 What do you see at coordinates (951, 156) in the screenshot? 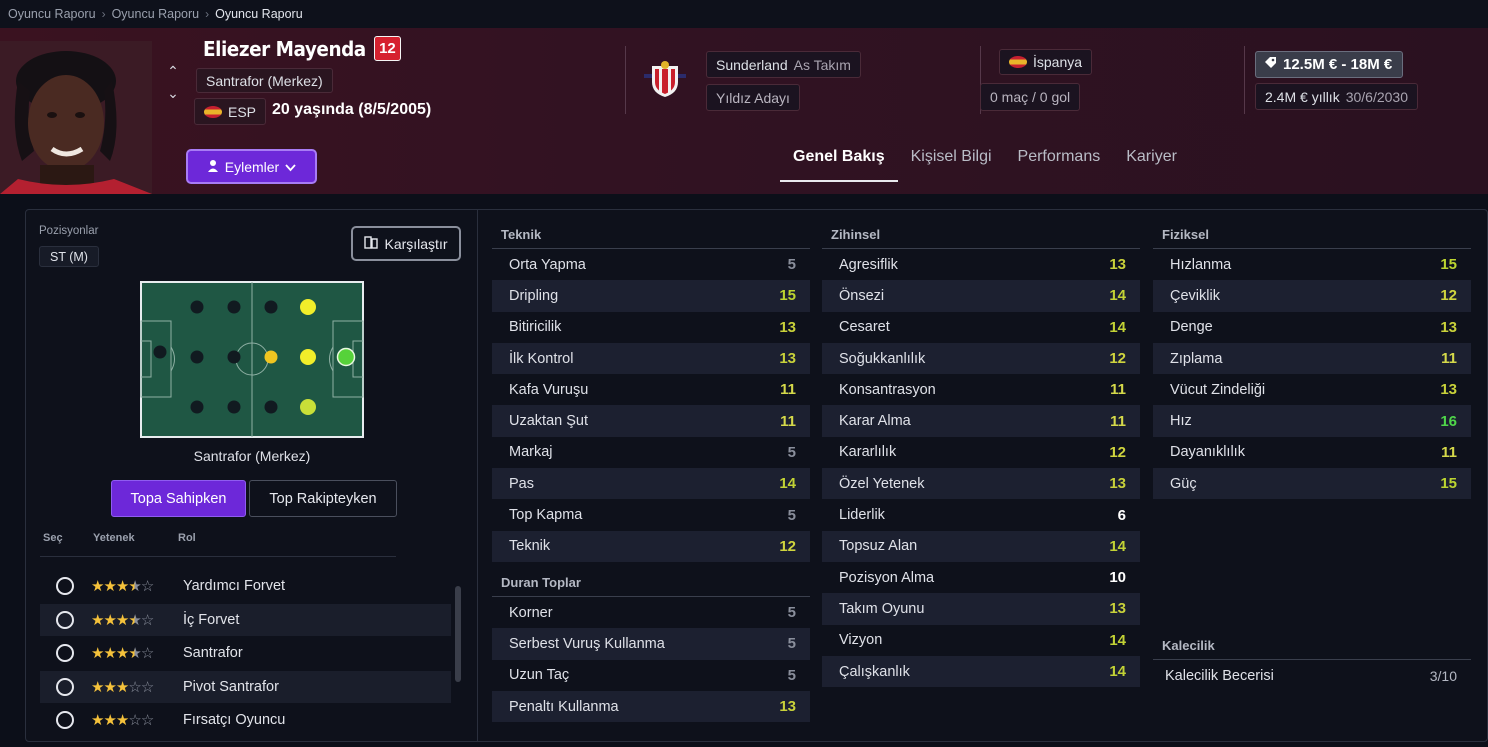
I see `tab-personal-info: Kişisel Bilgi` at bounding box center [951, 156].